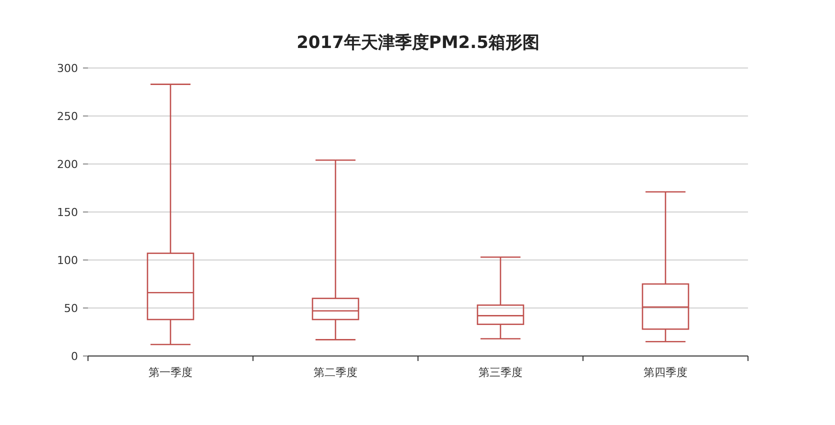 This screenshot has width=835, height=425. Describe the element at coordinates (500, 372) in the screenshot. I see `x-tick-label: 第三季度` at that location.